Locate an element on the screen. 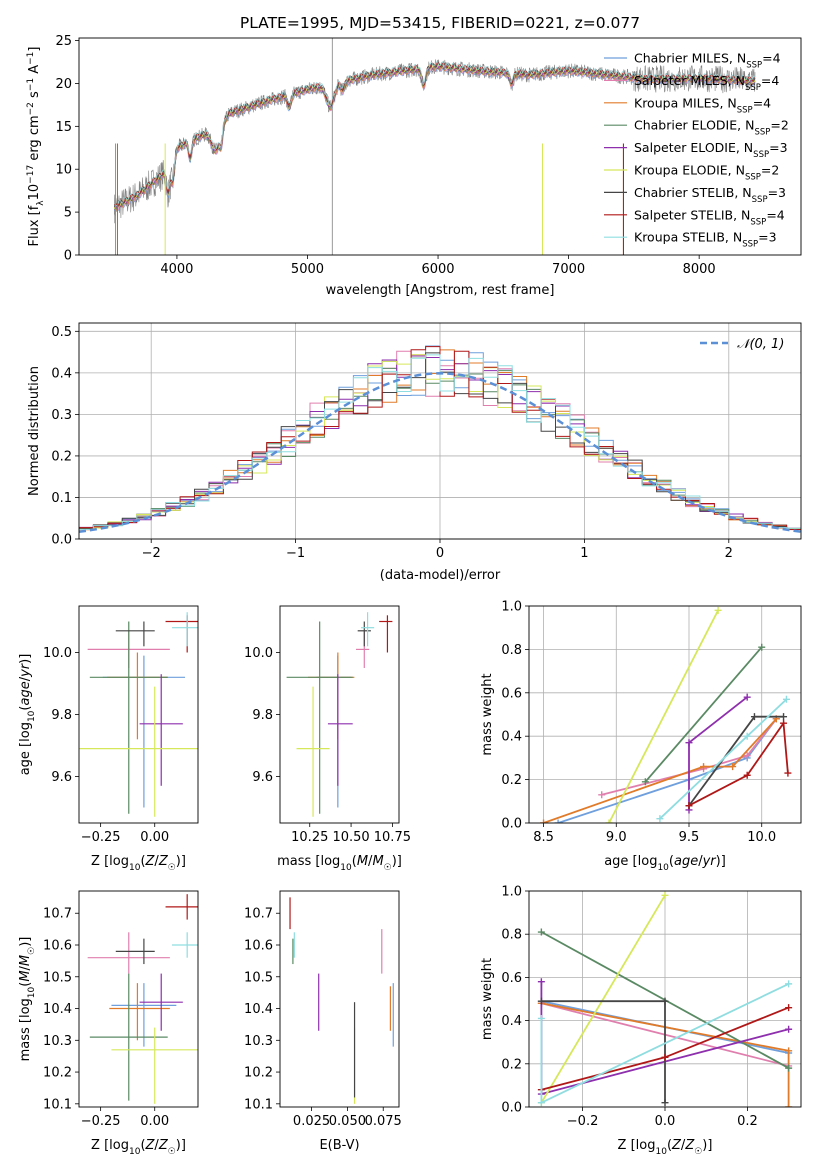  y-tick-label: 0.8 is located at coordinates (511, 650).